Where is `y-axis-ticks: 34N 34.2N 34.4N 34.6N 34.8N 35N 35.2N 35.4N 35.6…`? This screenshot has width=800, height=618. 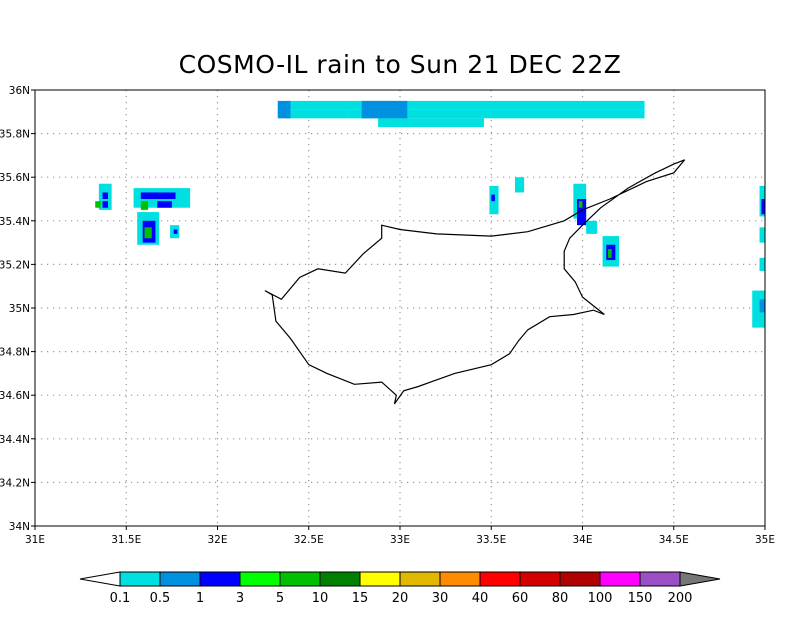 y-axis-ticks: 34N 34.2N 34.4N 34.6N 34.8N 35N 35.2N 35.4N 35.6… is located at coordinates (17, 309).